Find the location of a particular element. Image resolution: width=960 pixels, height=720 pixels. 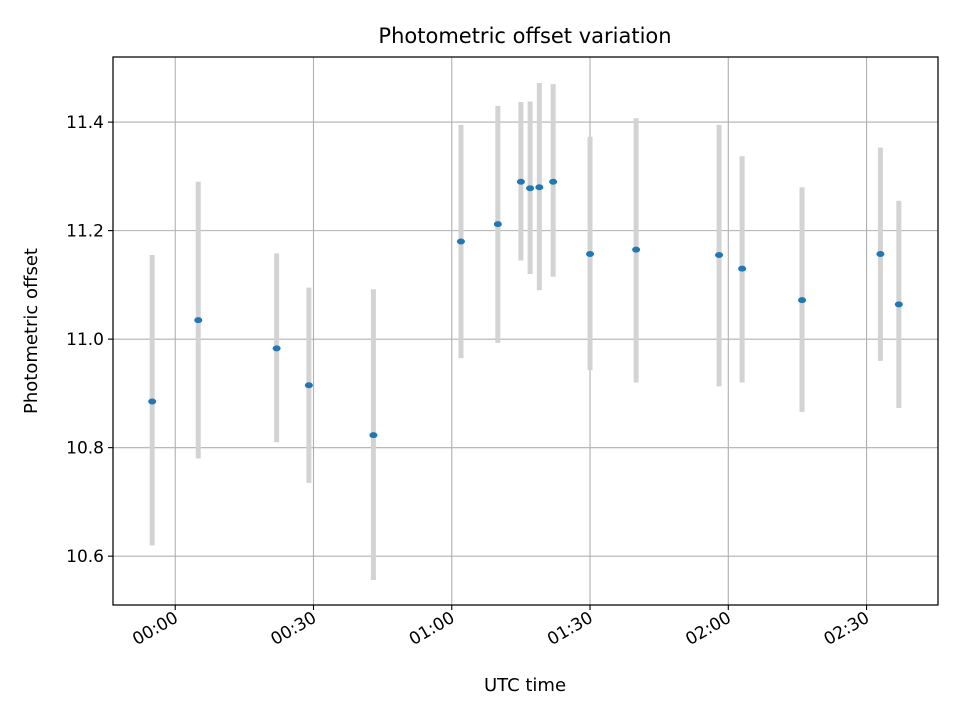

y-tick-label: 11.0 is located at coordinates (85, 340).